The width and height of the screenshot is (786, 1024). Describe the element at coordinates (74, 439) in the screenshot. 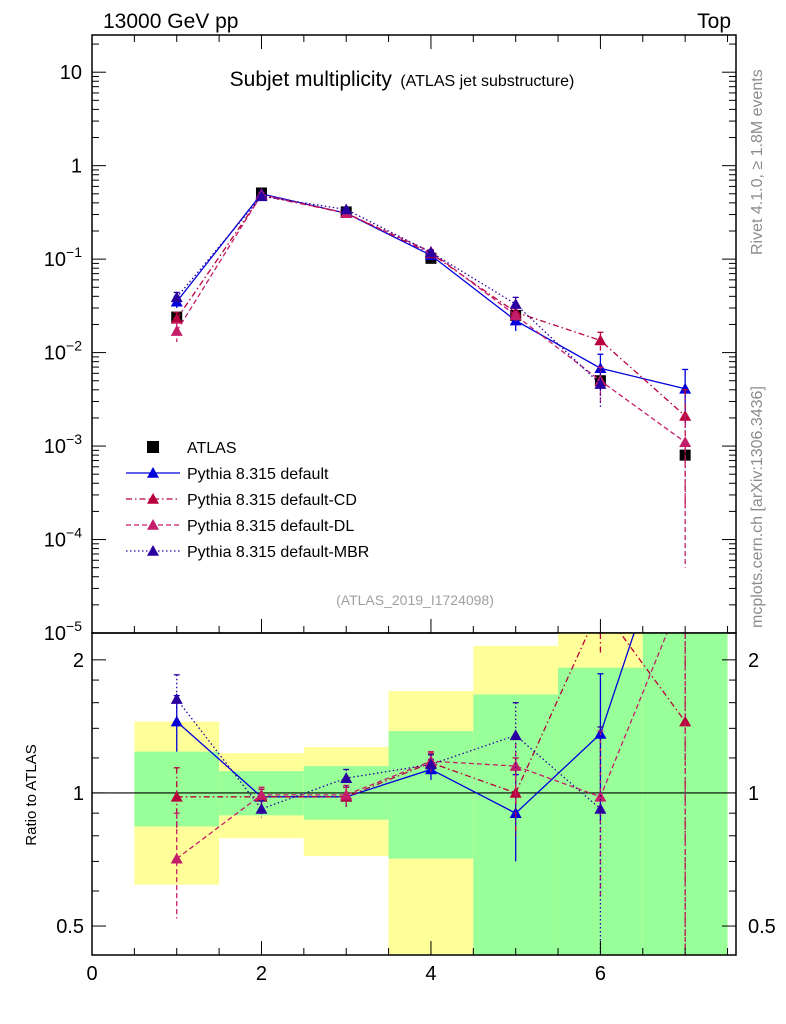

I see `main-ytick-label-exp: −3` at that location.